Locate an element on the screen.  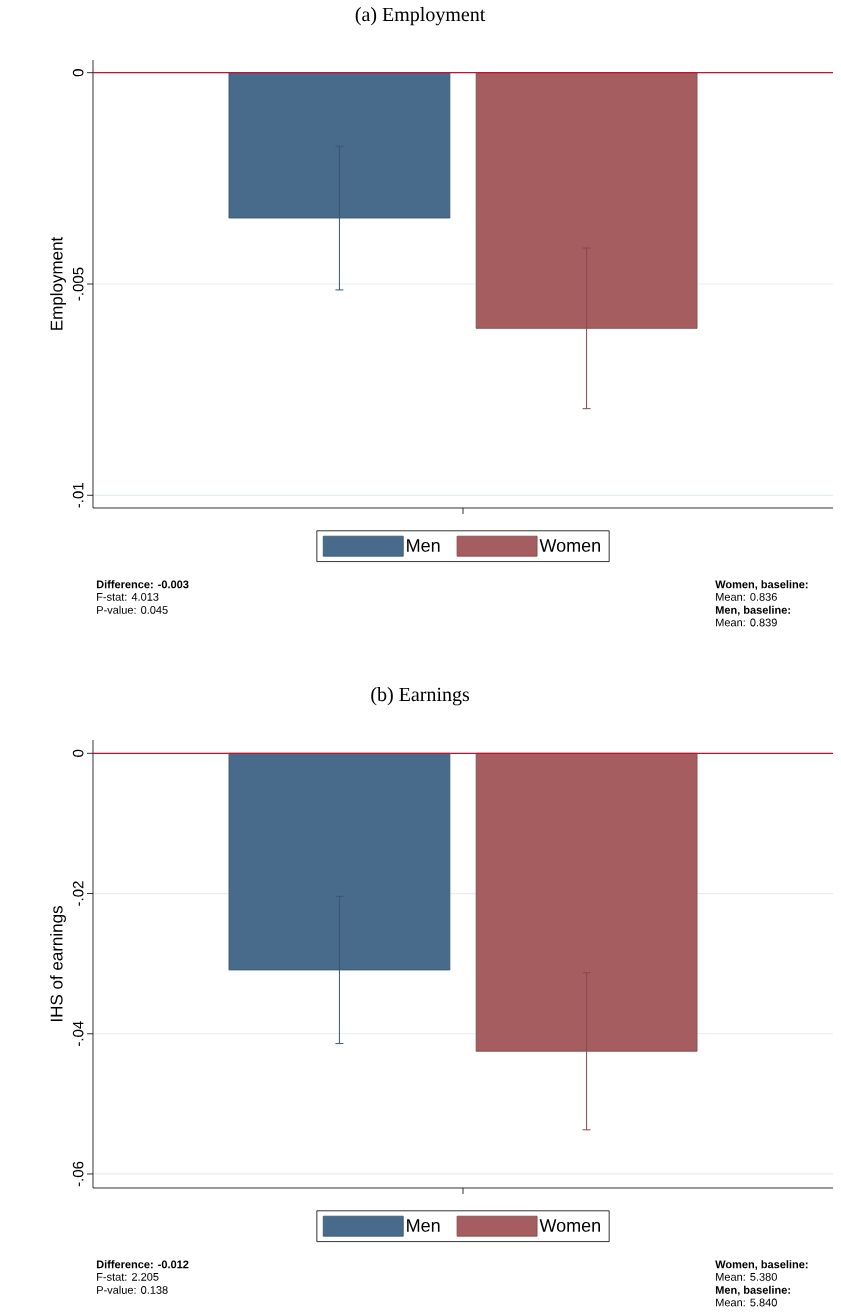
y-tick-label: -.01 is located at coordinates (78, 495).